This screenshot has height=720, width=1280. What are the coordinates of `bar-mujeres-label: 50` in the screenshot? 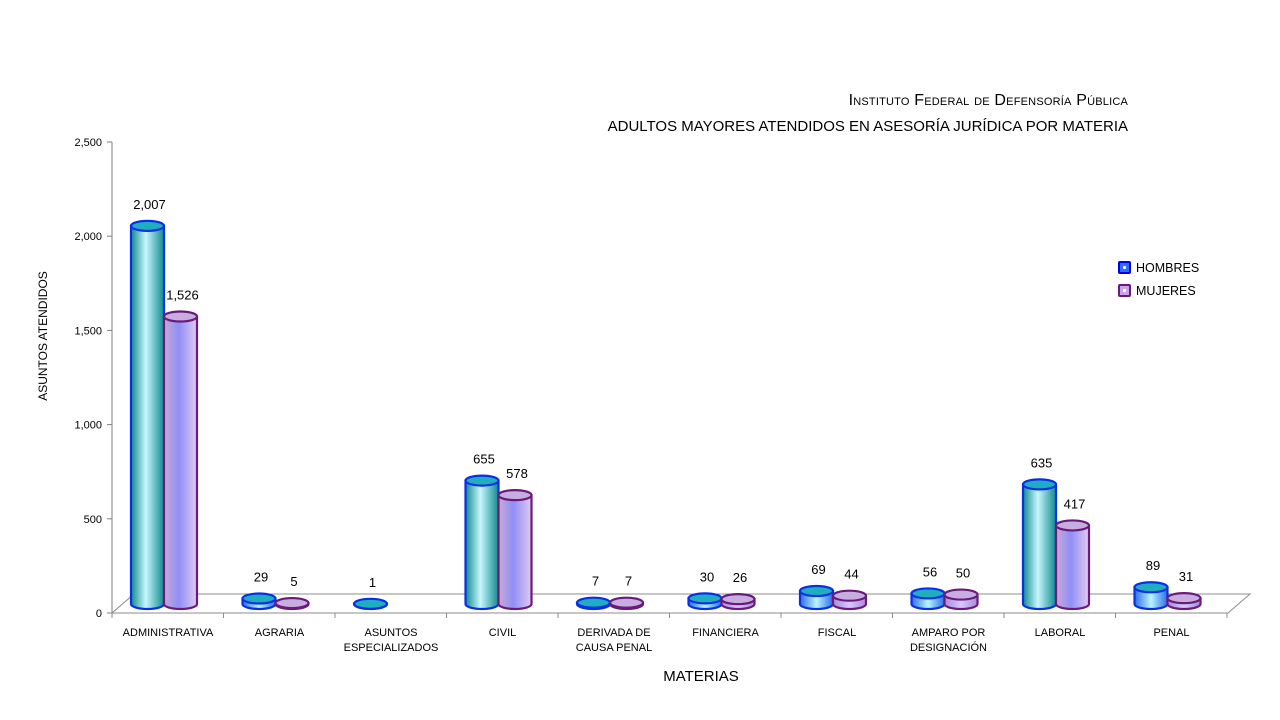 It's located at (963, 573).